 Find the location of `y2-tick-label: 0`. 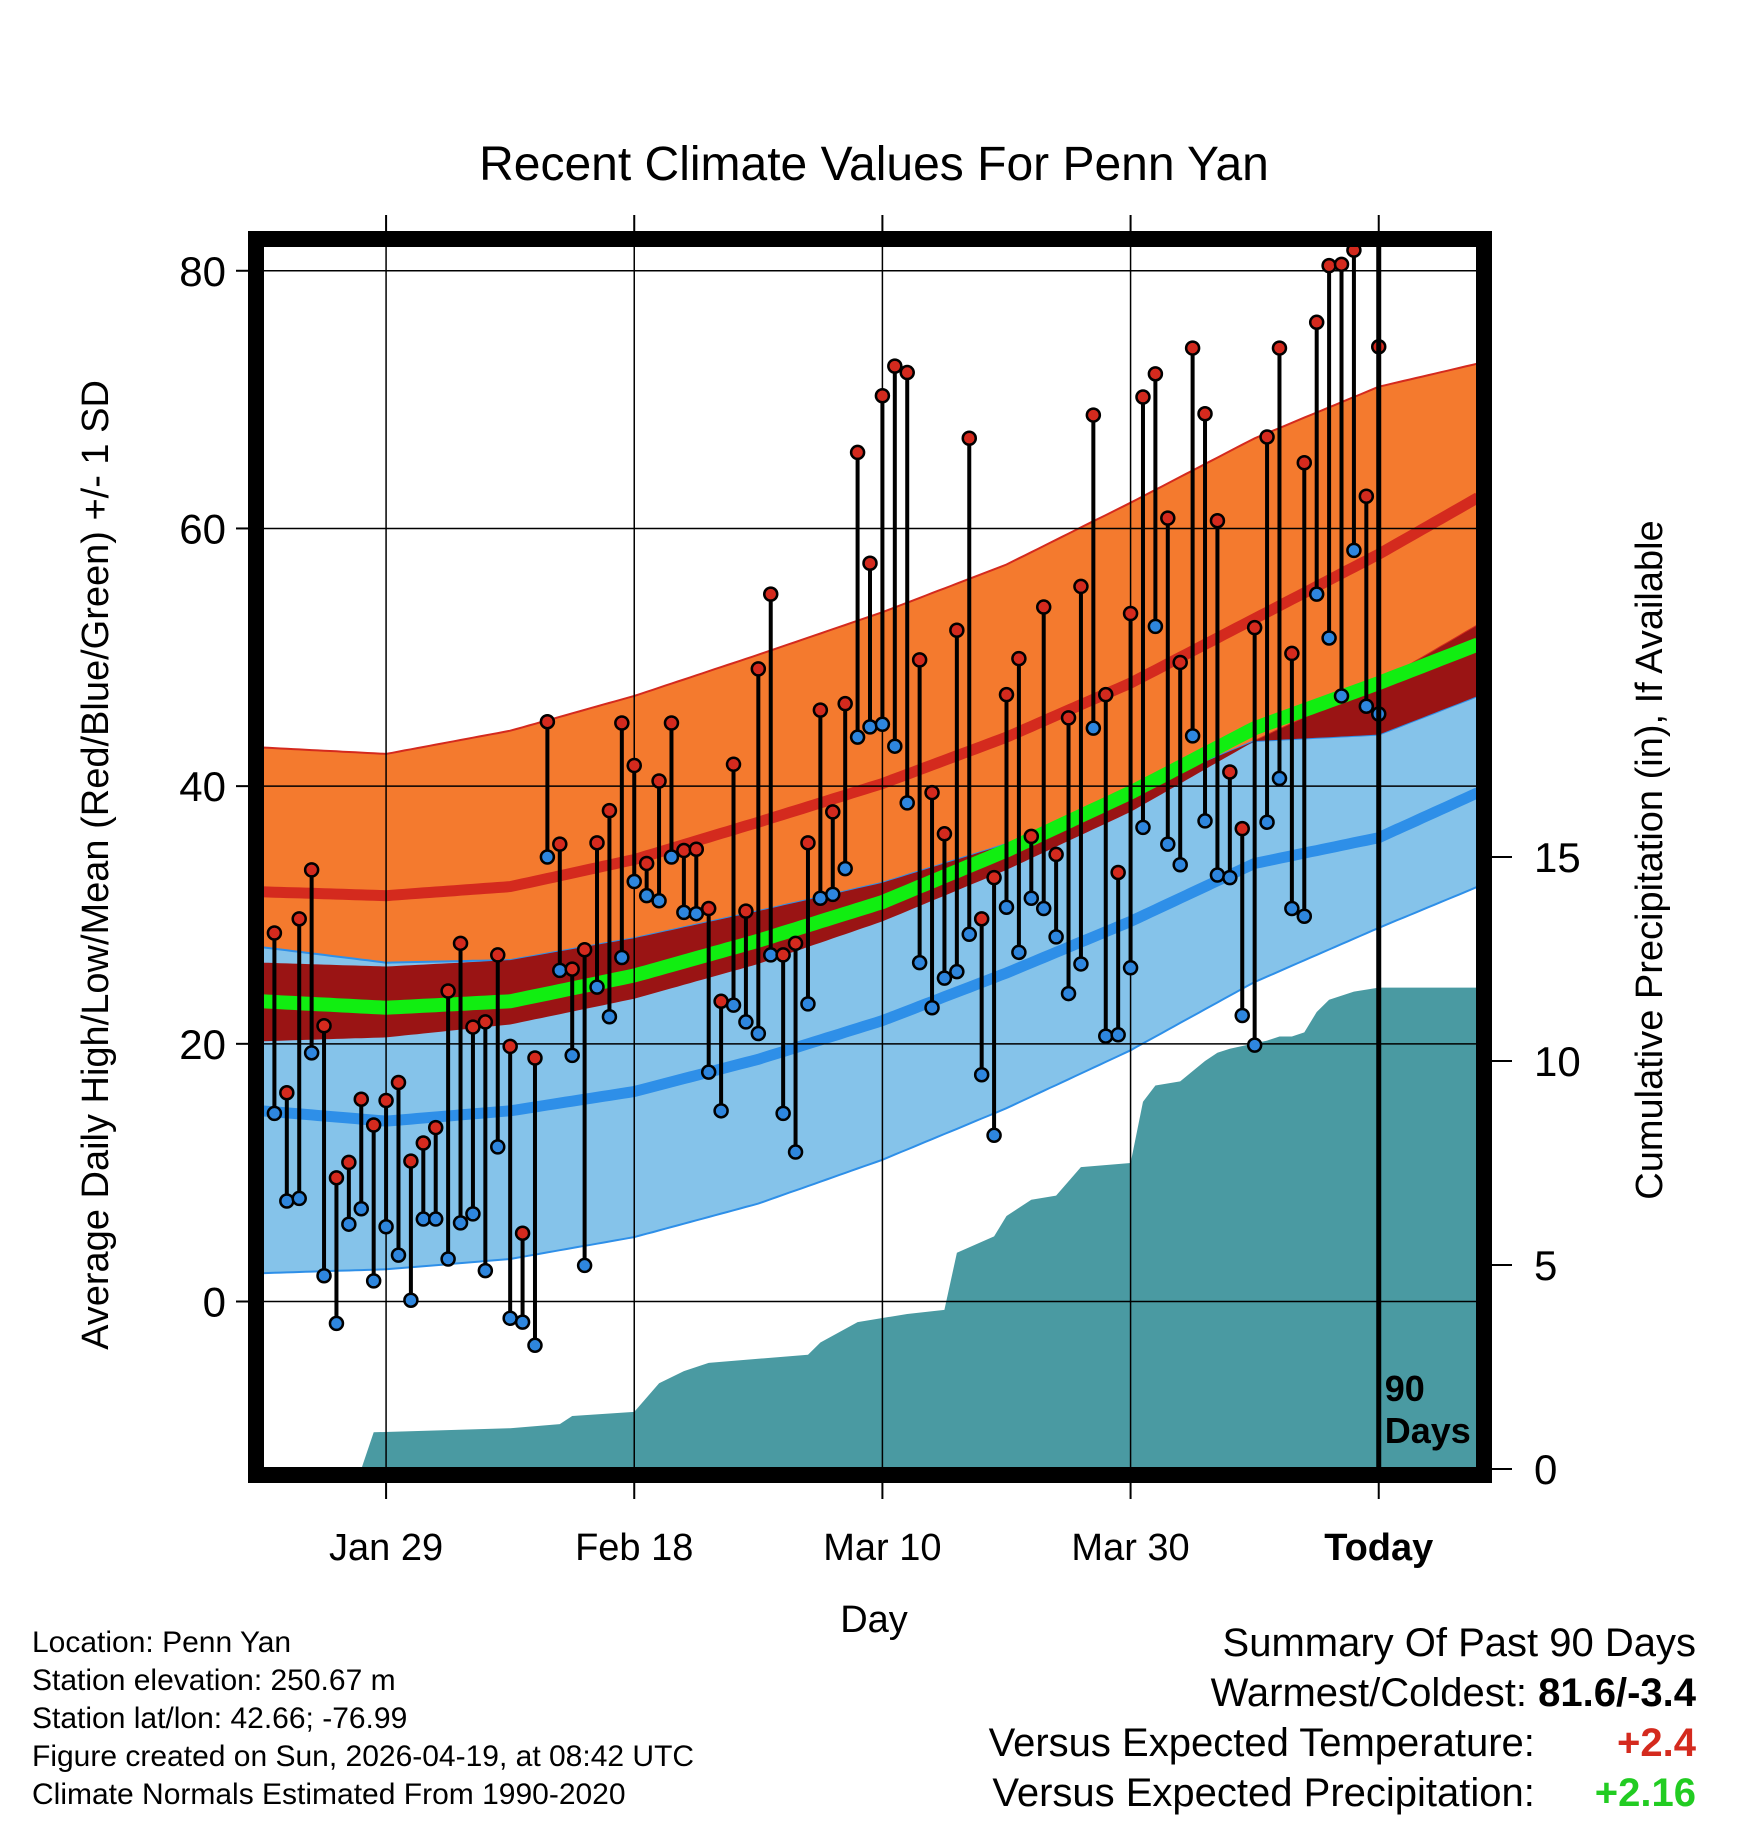

y2-tick-label: 0 is located at coordinates (1545, 1469).